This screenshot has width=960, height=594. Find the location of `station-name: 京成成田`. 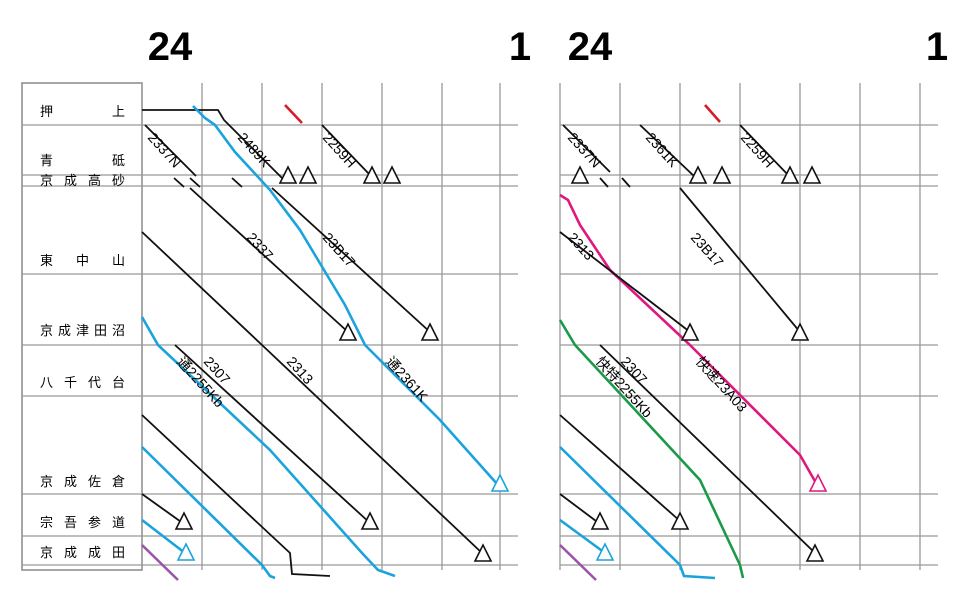

station-name: 京成成田 is located at coordinates (82, 553).